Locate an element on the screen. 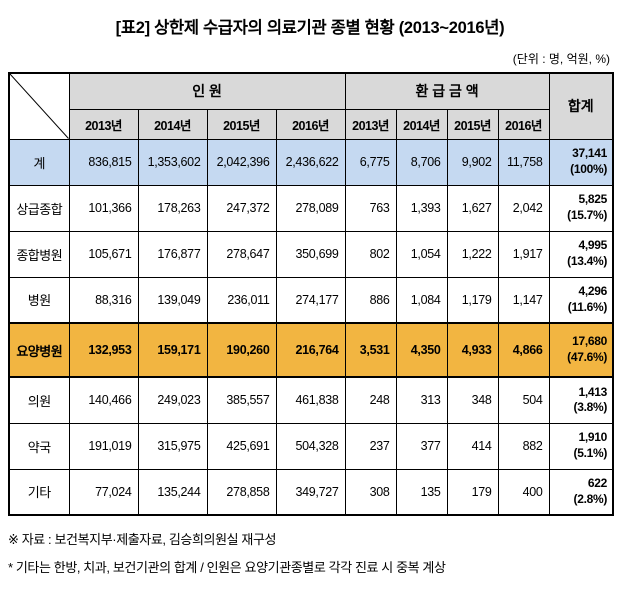 This screenshot has height=598, width=620. table-cell: 6,775 is located at coordinates (370, 162).